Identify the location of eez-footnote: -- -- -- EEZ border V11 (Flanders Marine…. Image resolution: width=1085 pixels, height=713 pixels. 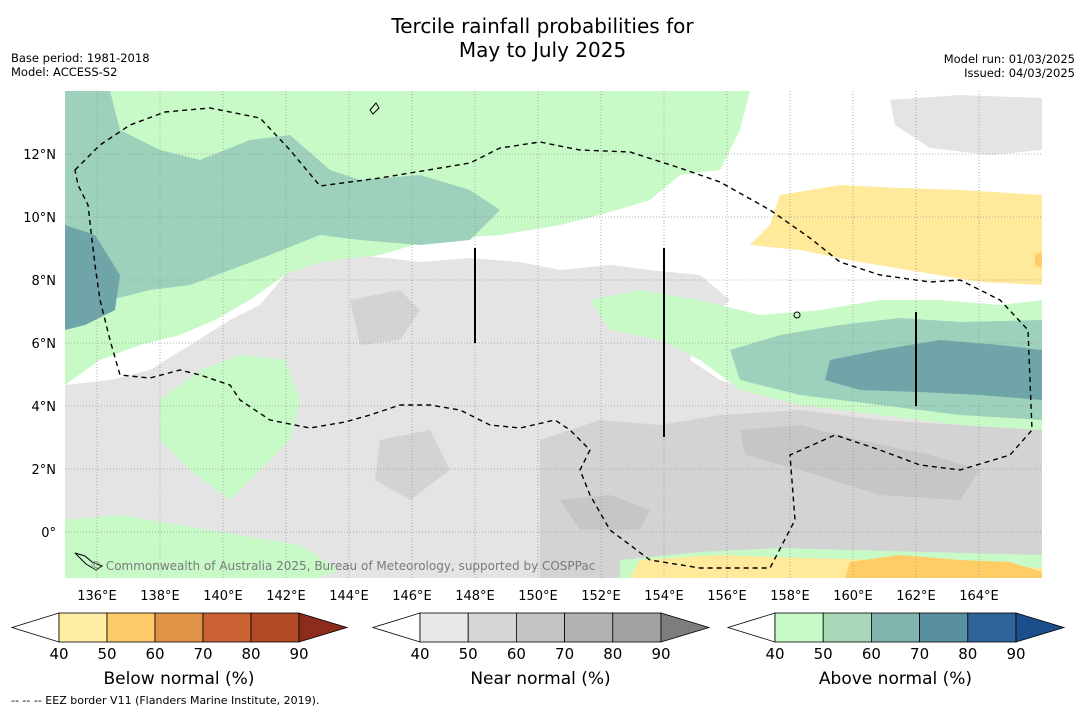
(165, 700).